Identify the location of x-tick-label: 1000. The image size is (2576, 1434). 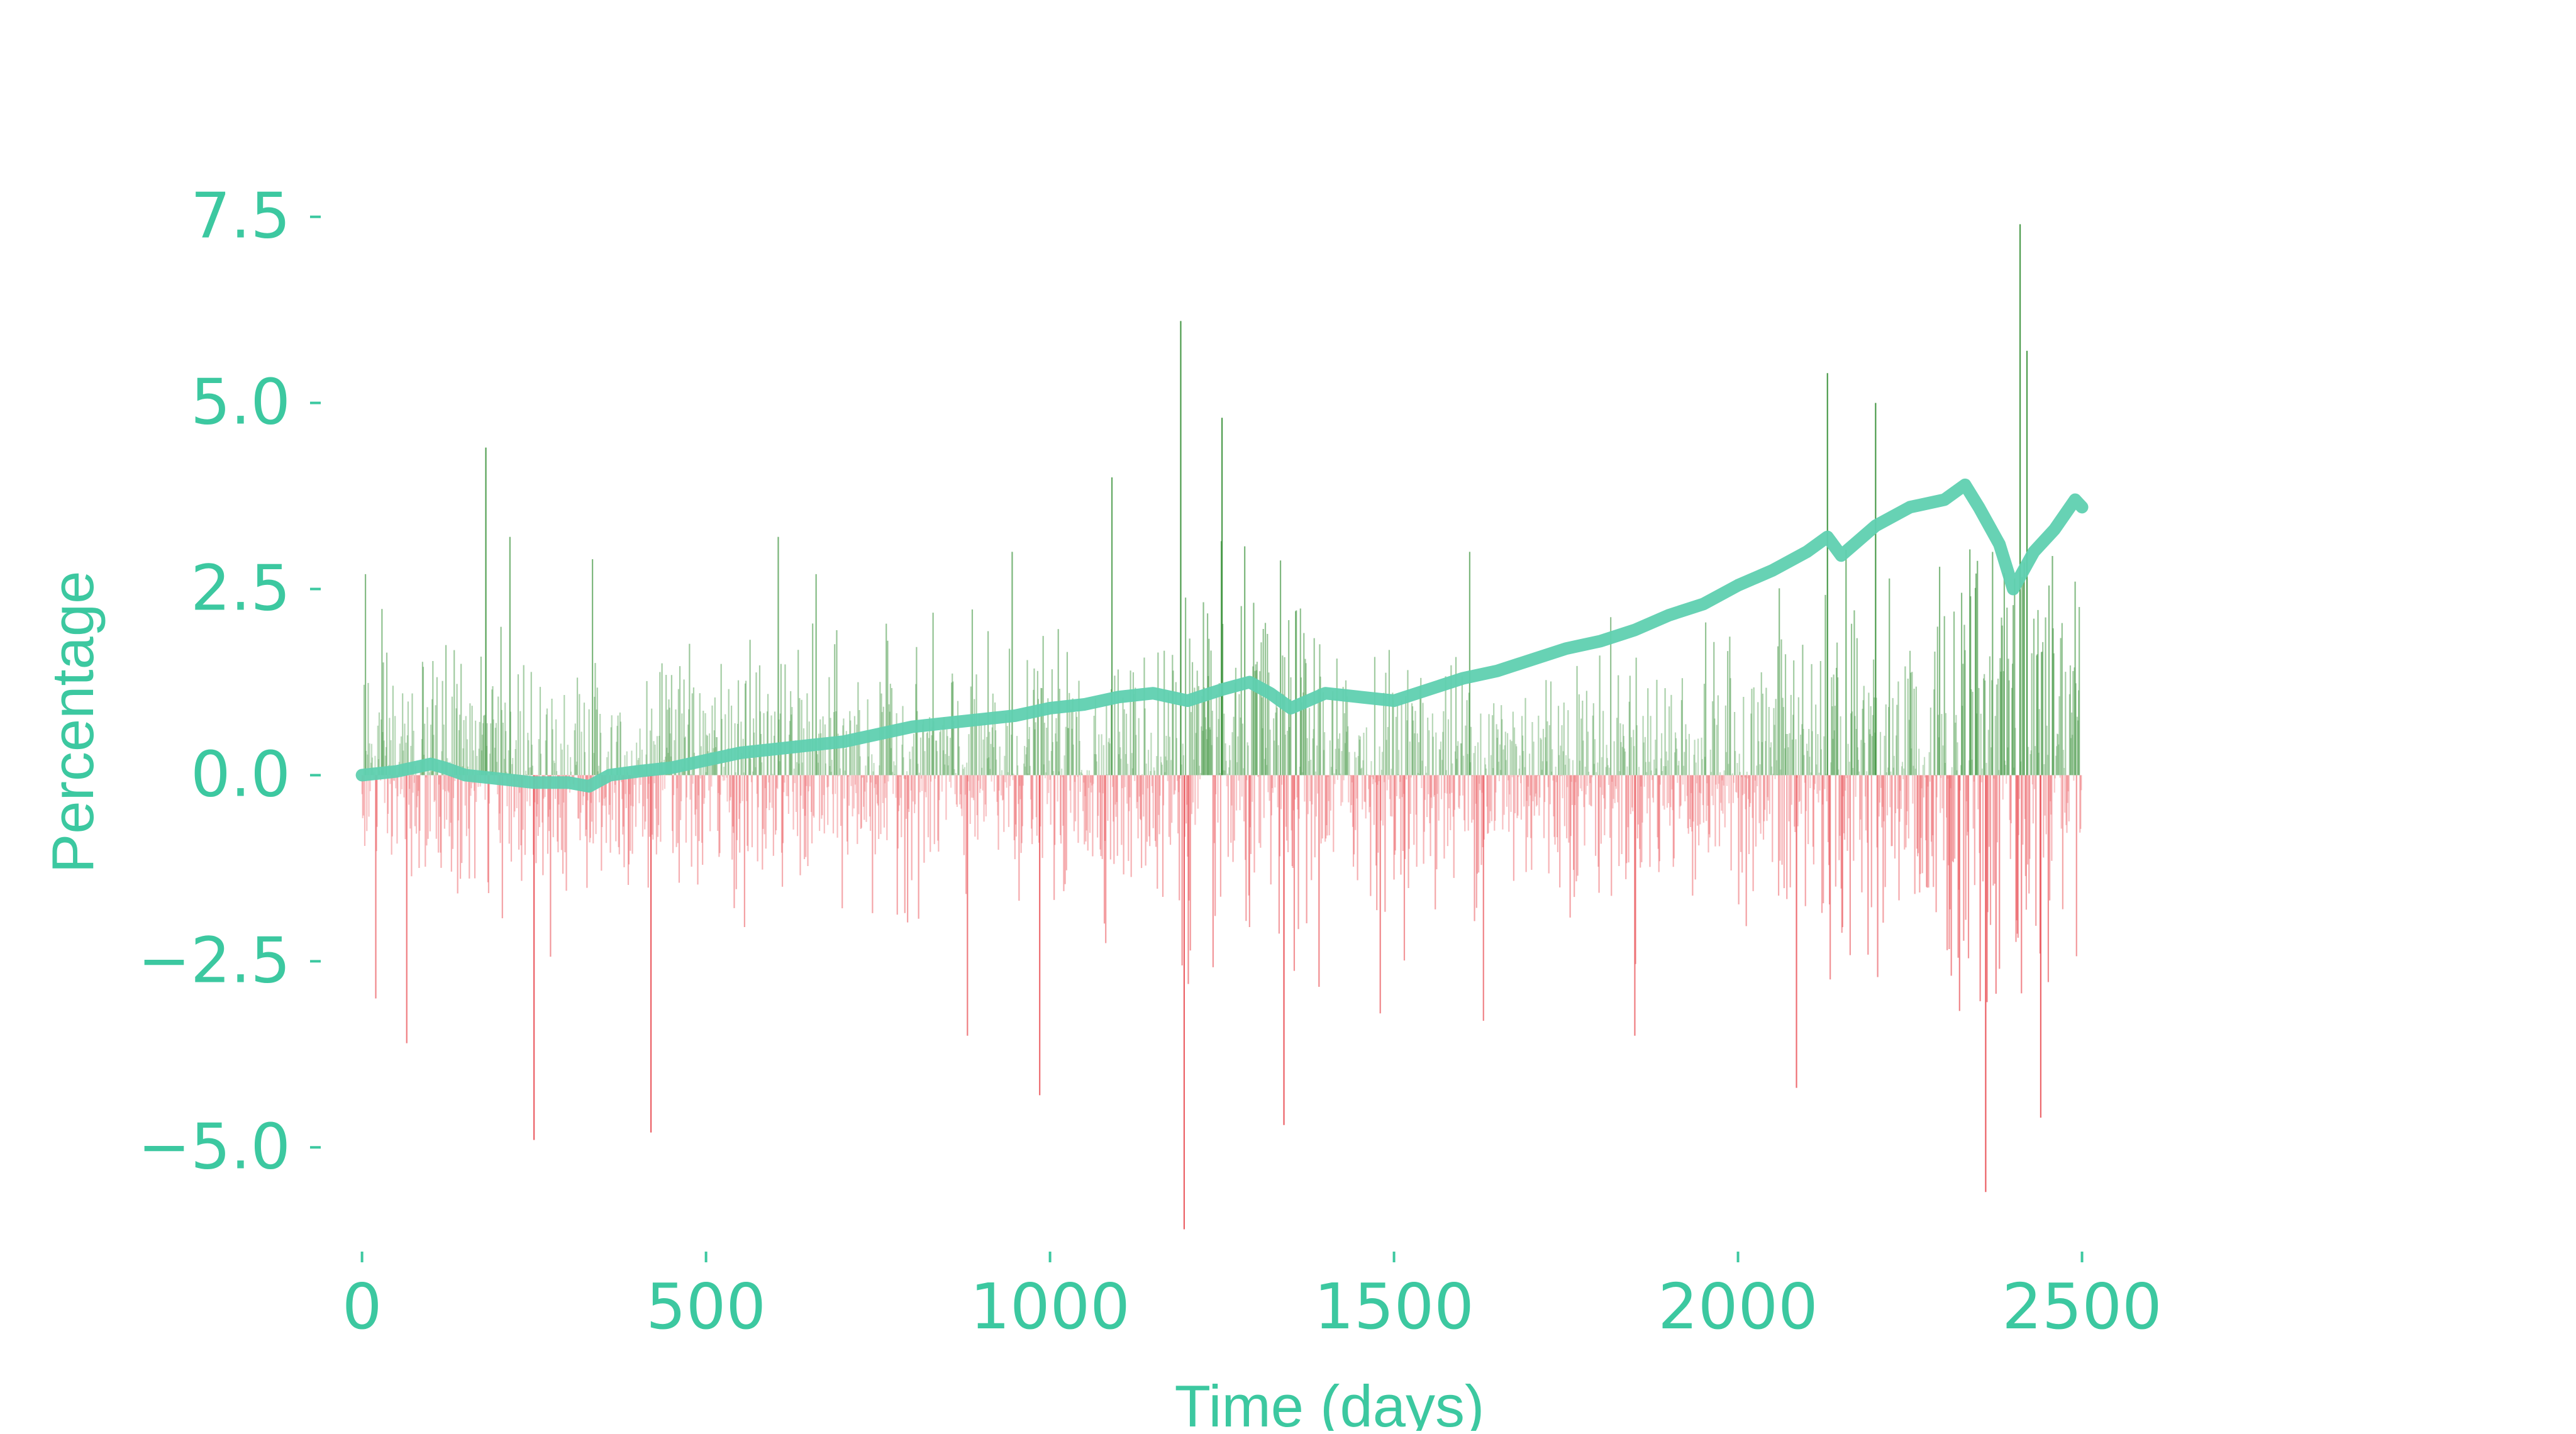
(1050, 1306).